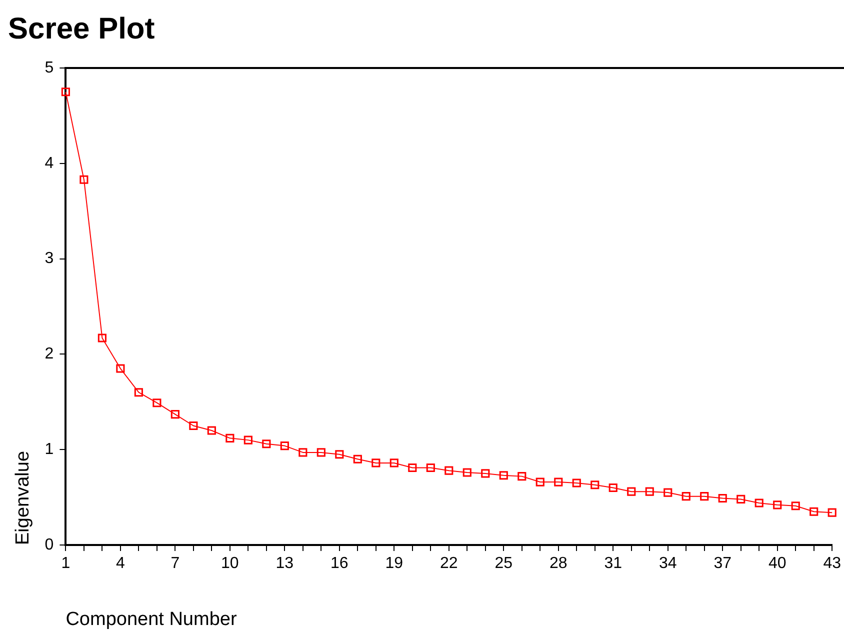 The width and height of the screenshot is (844, 643). I want to click on x-tick-label: 40, so click(777, 563).